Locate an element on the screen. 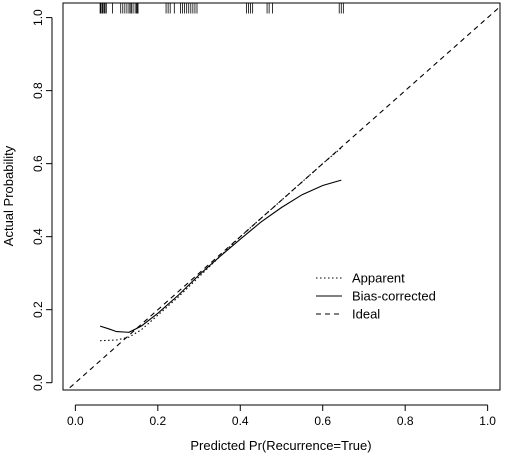 The image size is (505, 458). legend-label-1: Bias-corrected is located at coordinates (394, 296).